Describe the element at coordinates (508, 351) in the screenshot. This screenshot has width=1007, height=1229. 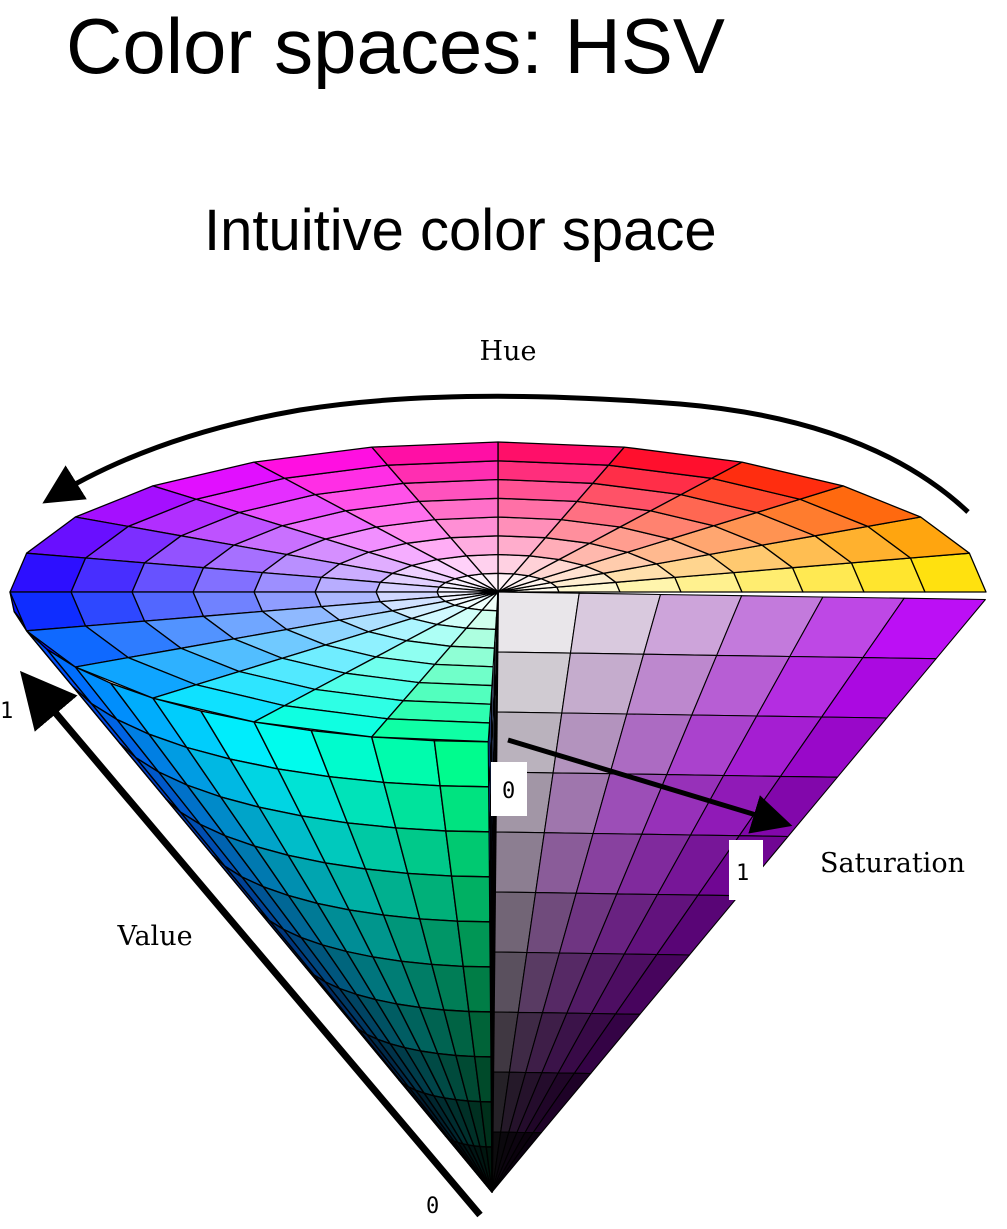
I see `hue-label: Hue` at that location.